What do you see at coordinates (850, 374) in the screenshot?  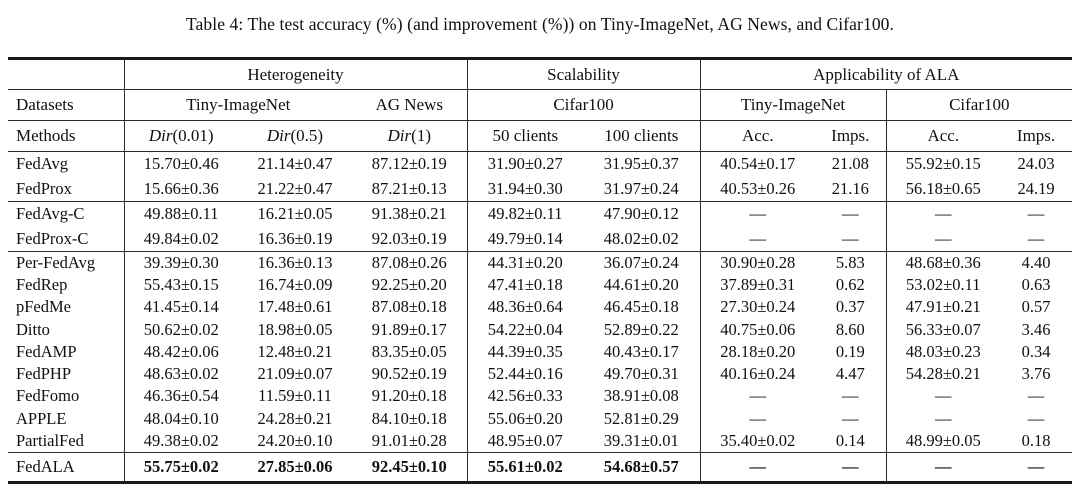 I see `value-cell: 4.47` at bounding box center [850, 374].